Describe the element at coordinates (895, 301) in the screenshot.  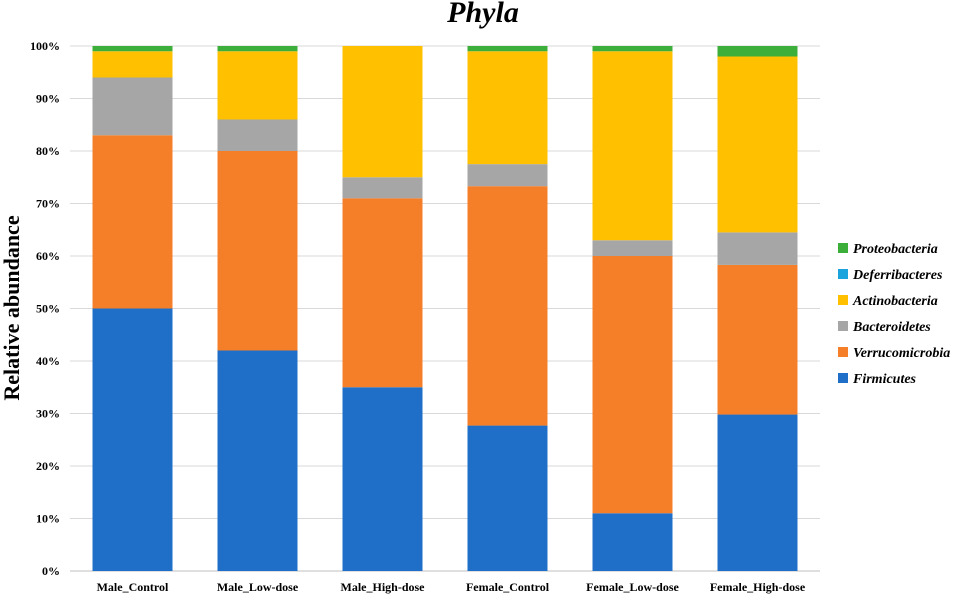
I see `legend-label: Actinobacteria` at that location.